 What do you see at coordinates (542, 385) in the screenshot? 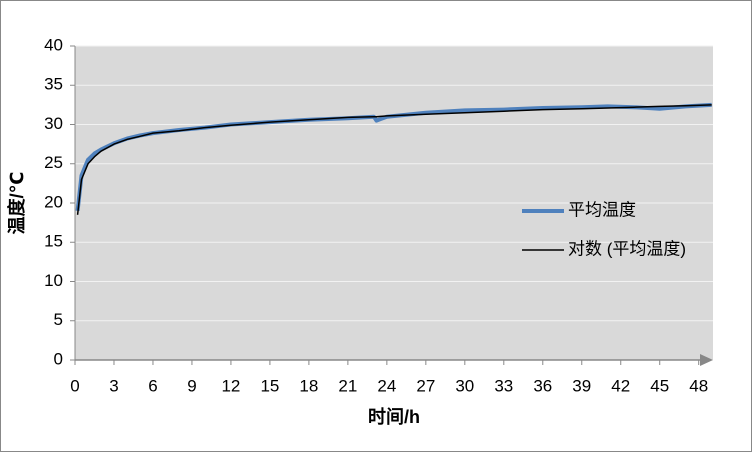
I see `x-tick-label: 36` at bounding box center [542, 385].